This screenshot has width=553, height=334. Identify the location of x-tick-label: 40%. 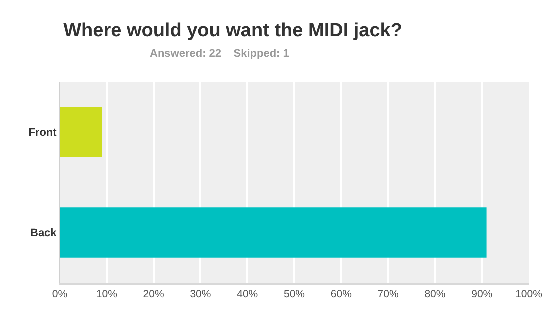
(247, 294).